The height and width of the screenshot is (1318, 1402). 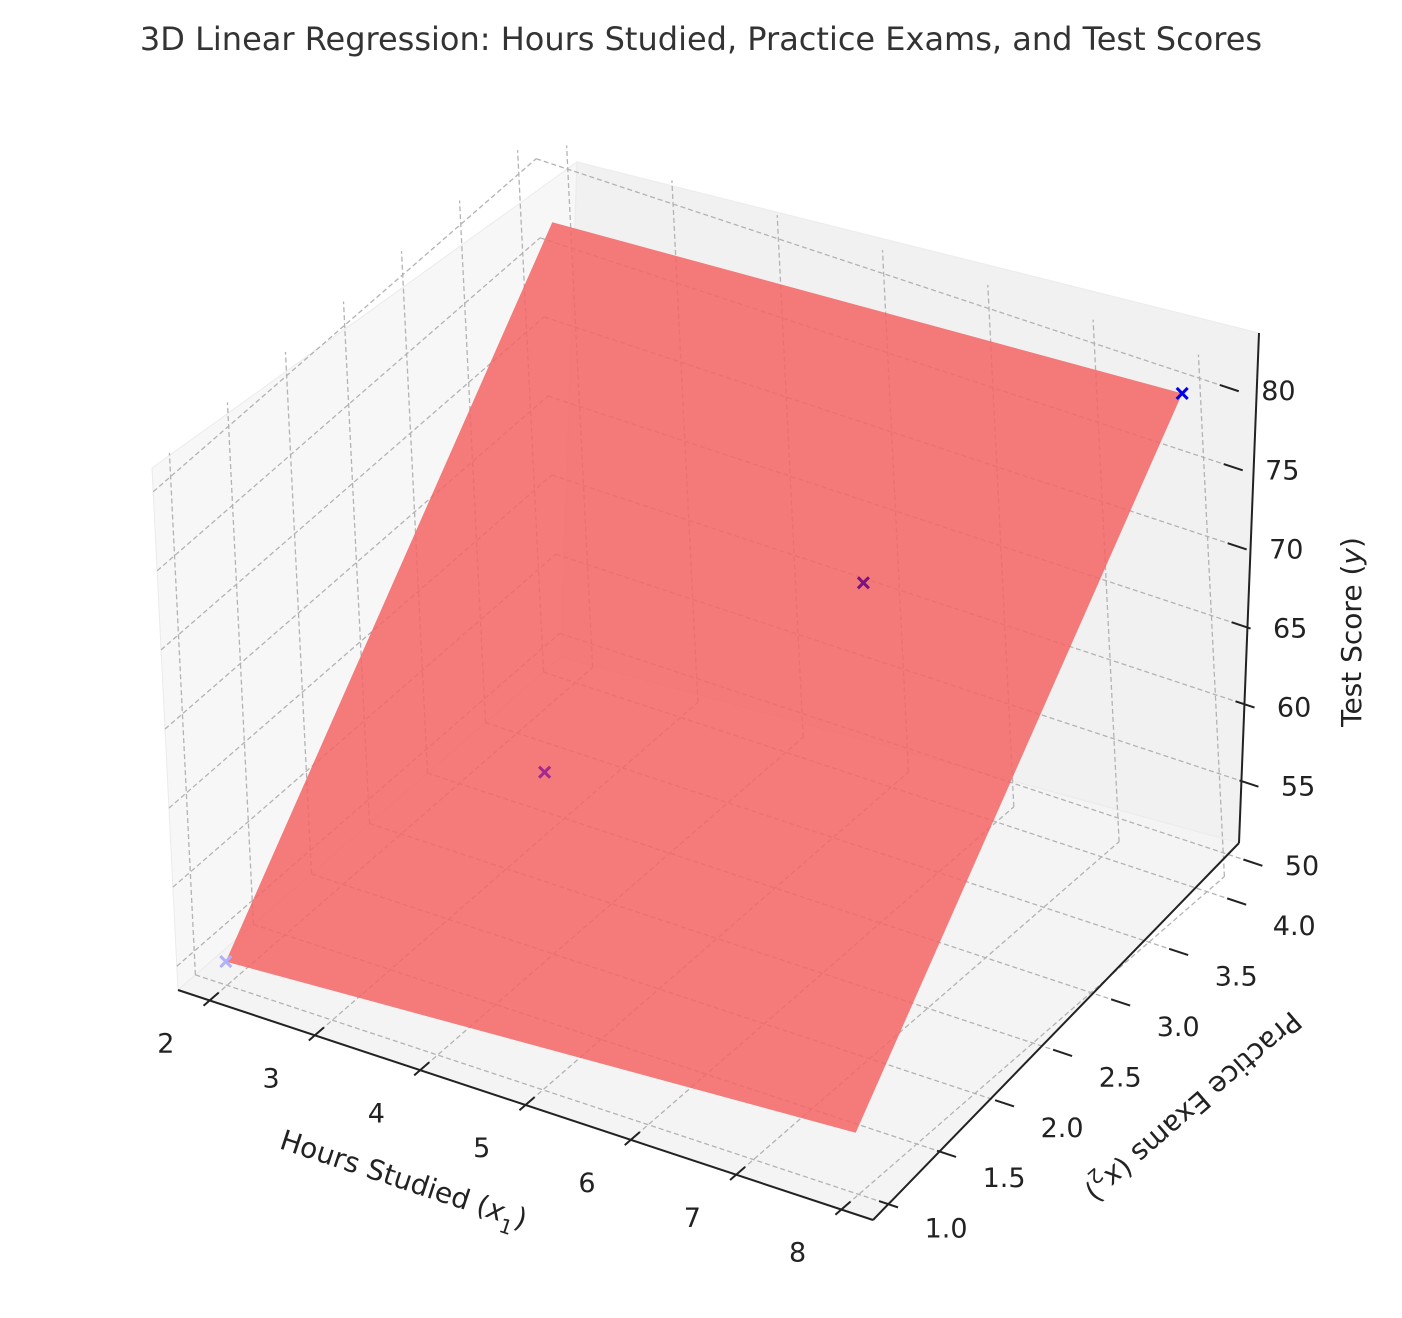 I want to click on x-tick-label: 3, so click(x=271, y=1079).